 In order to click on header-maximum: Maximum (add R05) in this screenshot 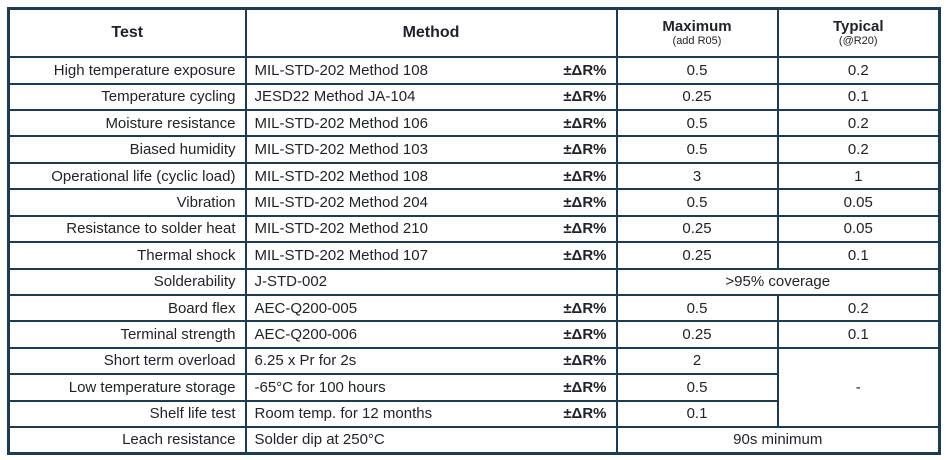, I will do `click(697, 33)`.